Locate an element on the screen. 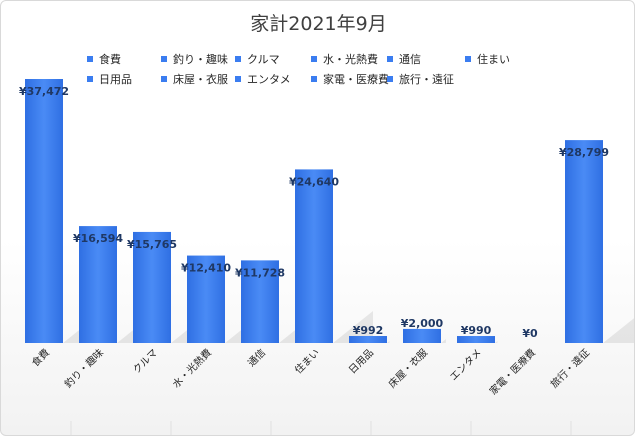 Image resolution: width=635 pixels, height=436 pixels. legend-item-4: 通信 is located at coordinates (404, 59).